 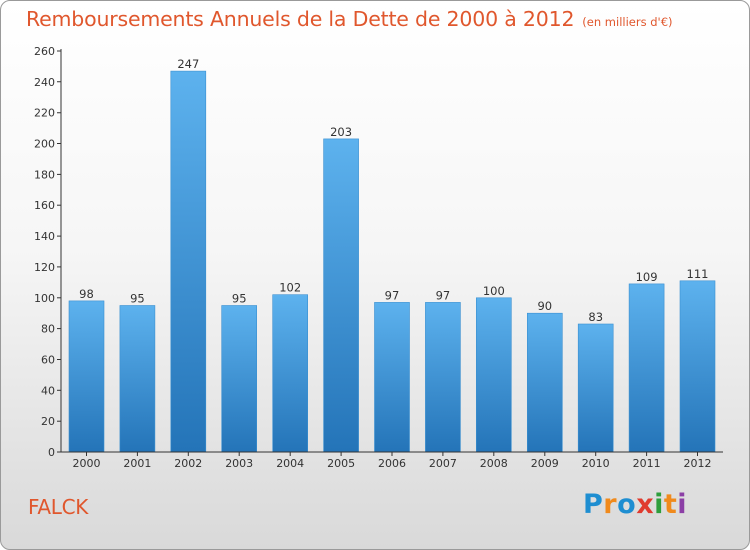 I want to click on y-tick-label-160: 160, so click(x=44, y=205).